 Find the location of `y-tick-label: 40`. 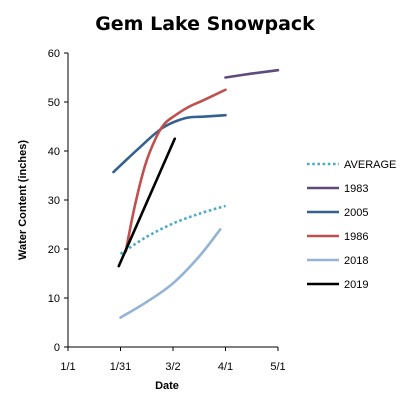

y-tick-label: 40 is located at coordinates (54, 152).